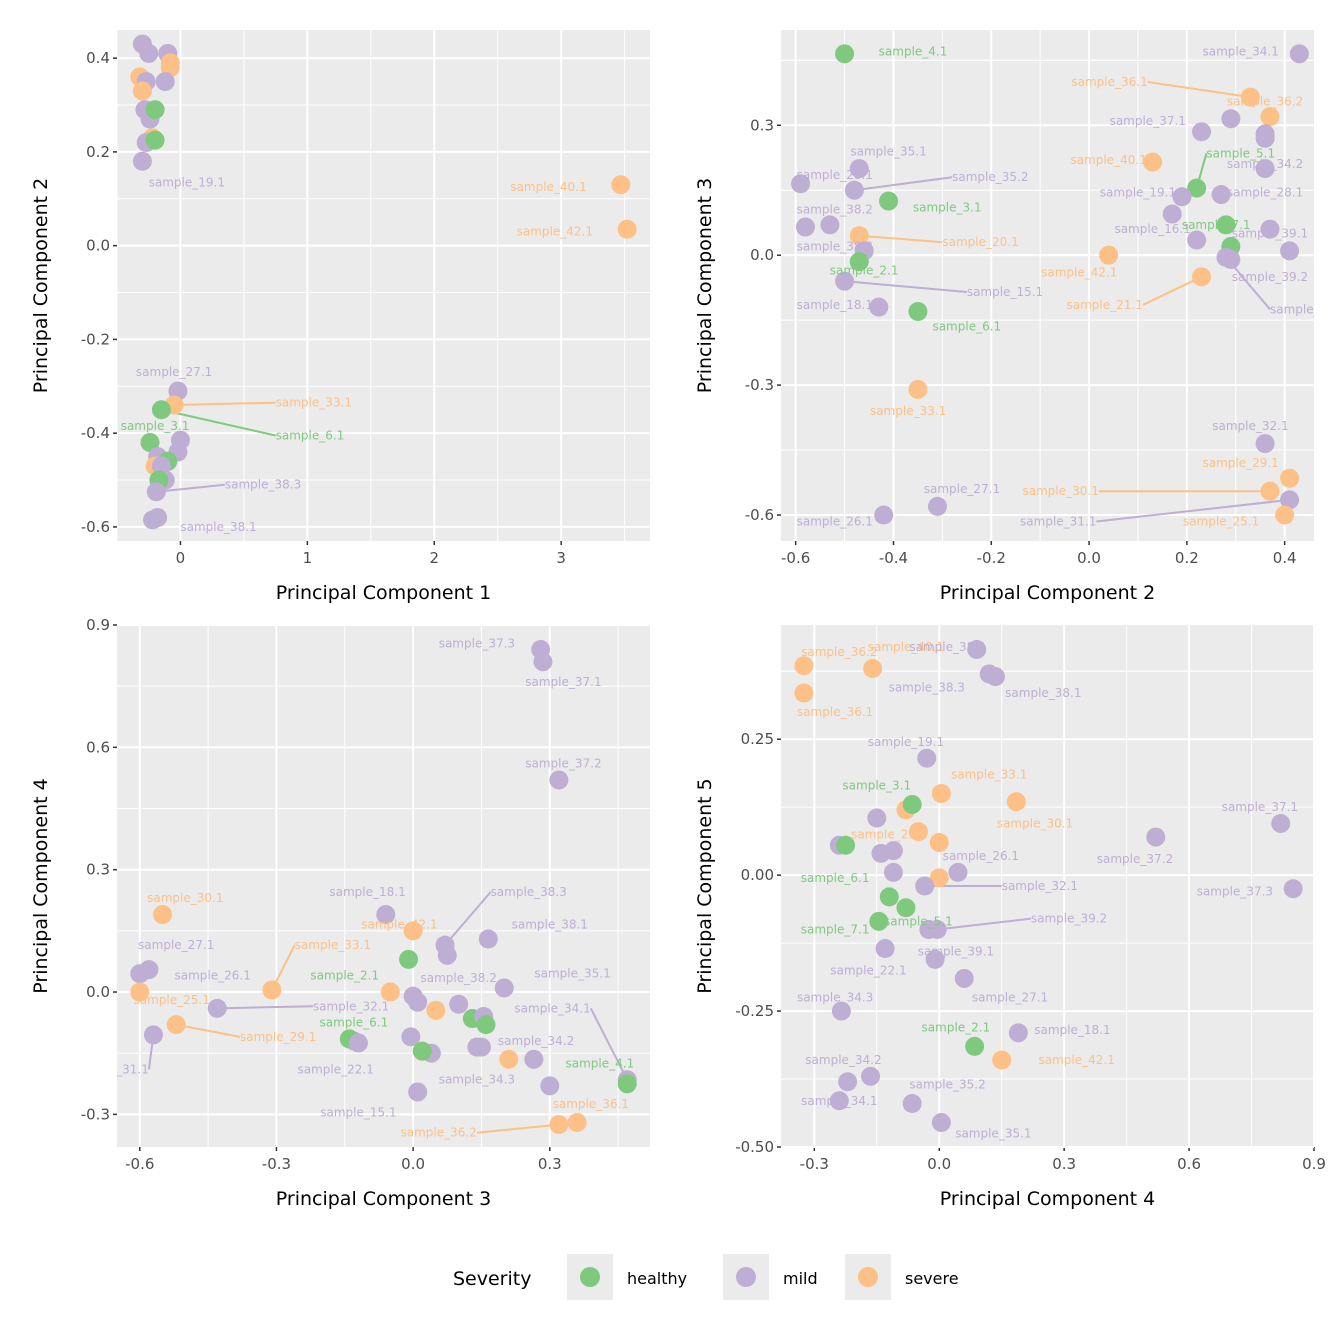 The image size is (1344, 1344). I want to click on point-label: sample_6.1, so click(966, 327).